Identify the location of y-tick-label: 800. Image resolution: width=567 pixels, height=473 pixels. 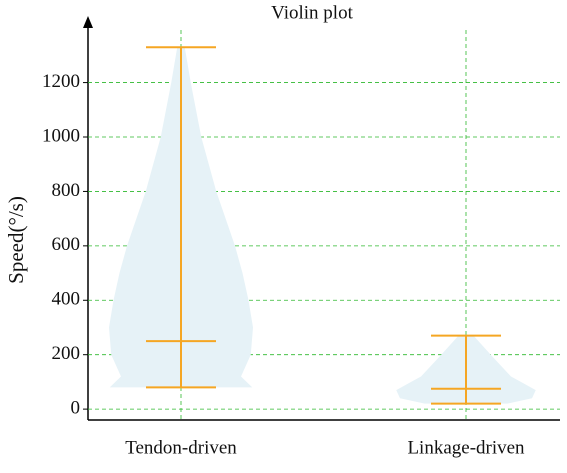
(66, 190).